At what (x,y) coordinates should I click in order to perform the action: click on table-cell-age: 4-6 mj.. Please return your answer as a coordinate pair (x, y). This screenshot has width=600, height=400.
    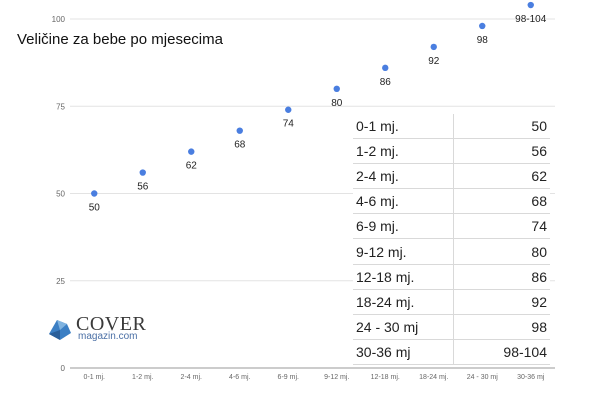
    Looking at the image, I should click on (403, 201).